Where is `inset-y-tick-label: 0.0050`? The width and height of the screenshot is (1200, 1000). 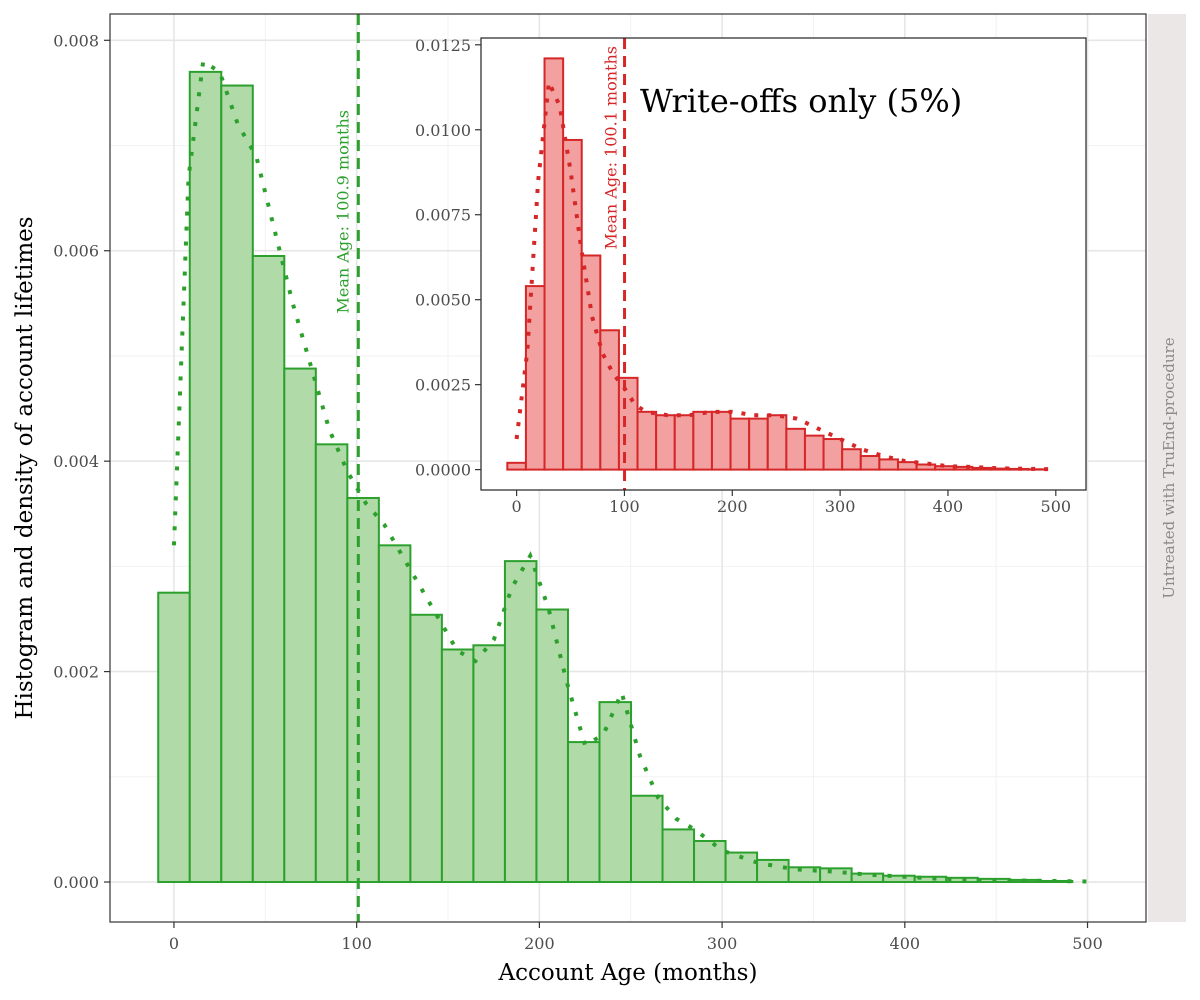 inset-y-tick-label: 0.0050 is located at coordinates (443, 300).